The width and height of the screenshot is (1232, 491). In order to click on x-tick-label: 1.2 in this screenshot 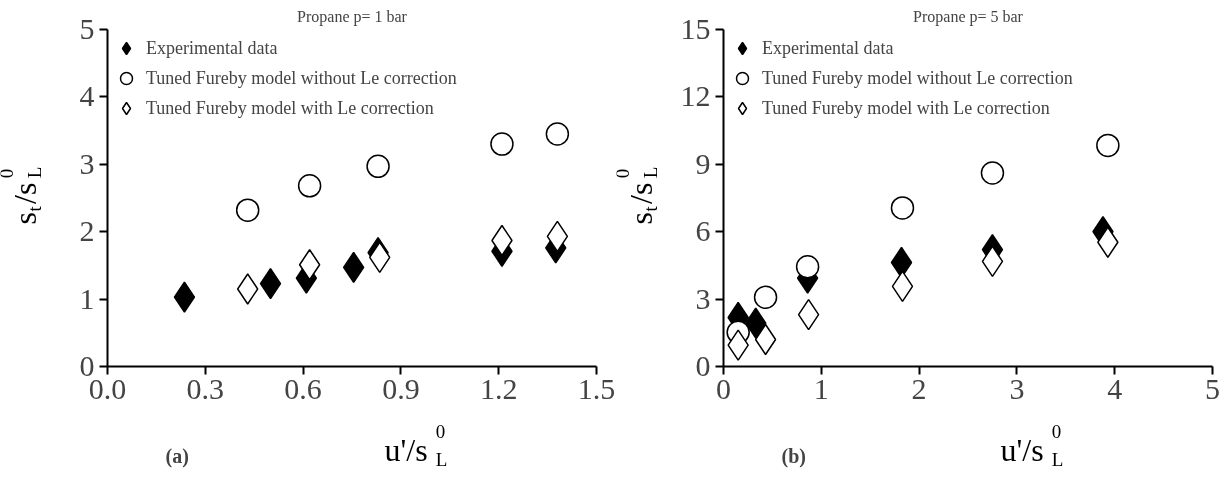, I will do `click(498, 388)`.